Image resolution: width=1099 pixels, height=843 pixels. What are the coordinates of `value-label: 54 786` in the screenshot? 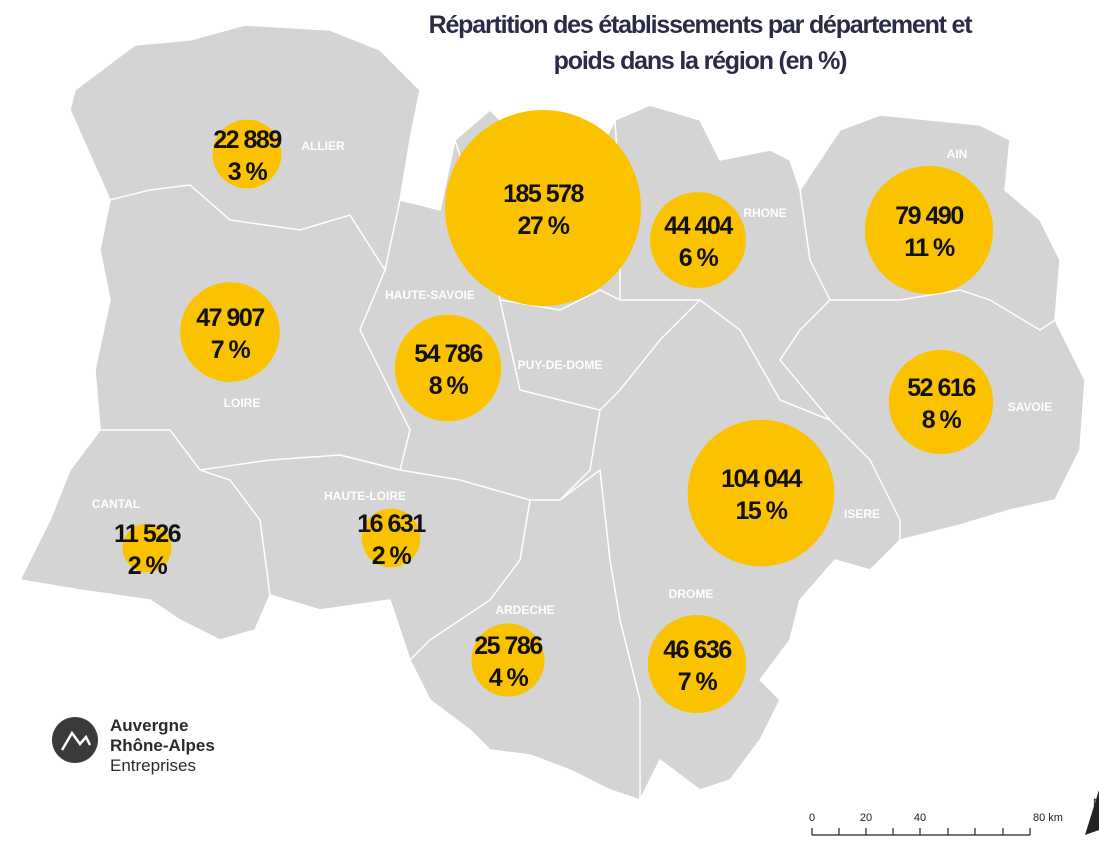 It's located at (448, 354).